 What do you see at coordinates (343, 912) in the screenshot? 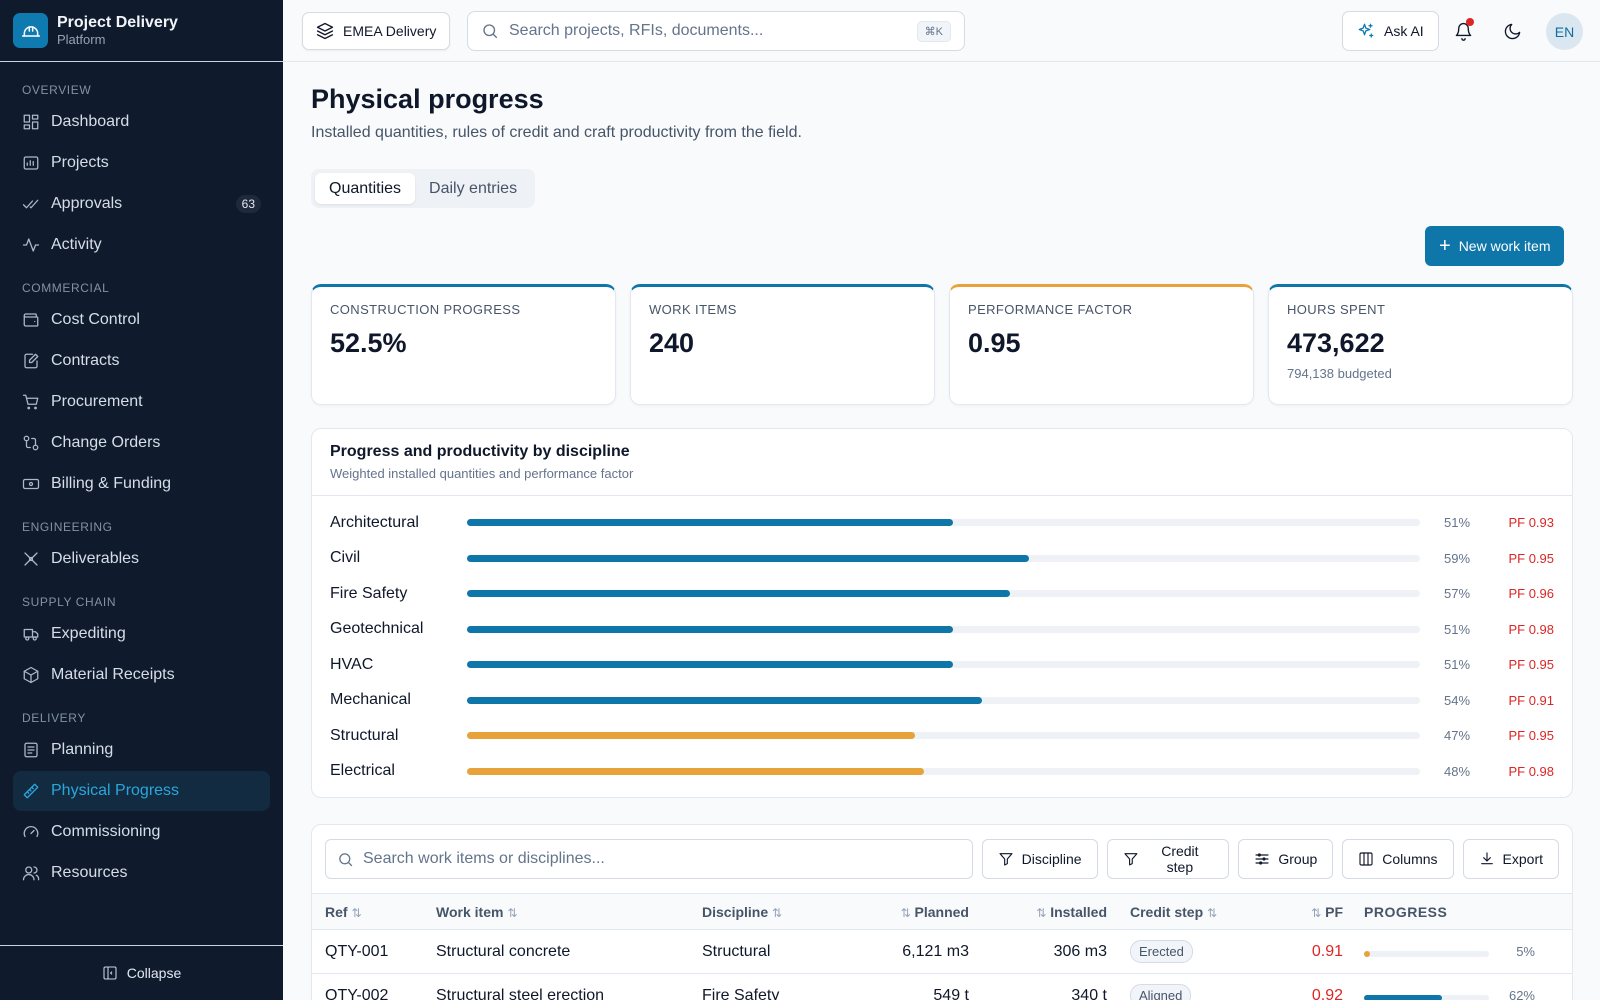
I see `column-header-ref: Ref ⇅` at bounding box center [343, 912].